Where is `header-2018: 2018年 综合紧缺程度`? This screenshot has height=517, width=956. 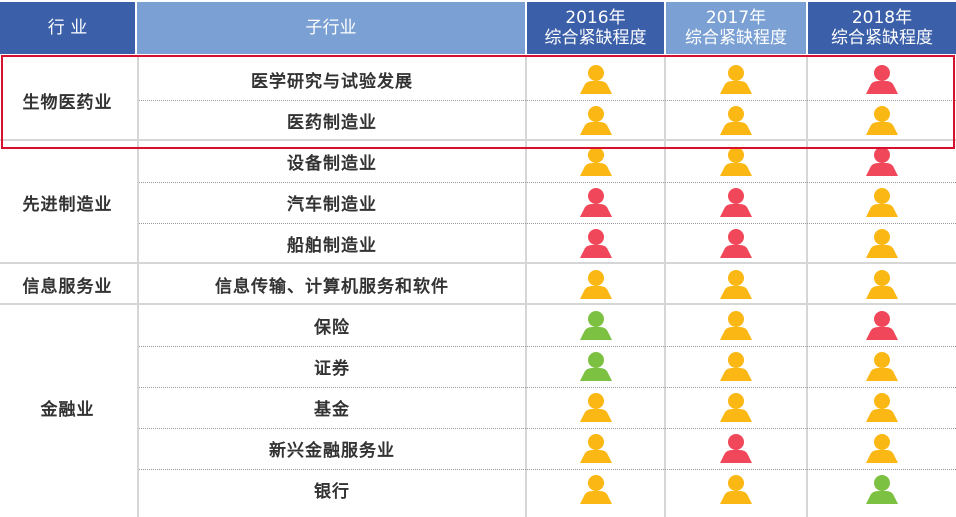 header-2018: 2018年 综合紧缺程度 is located at coordinates (882, 28).